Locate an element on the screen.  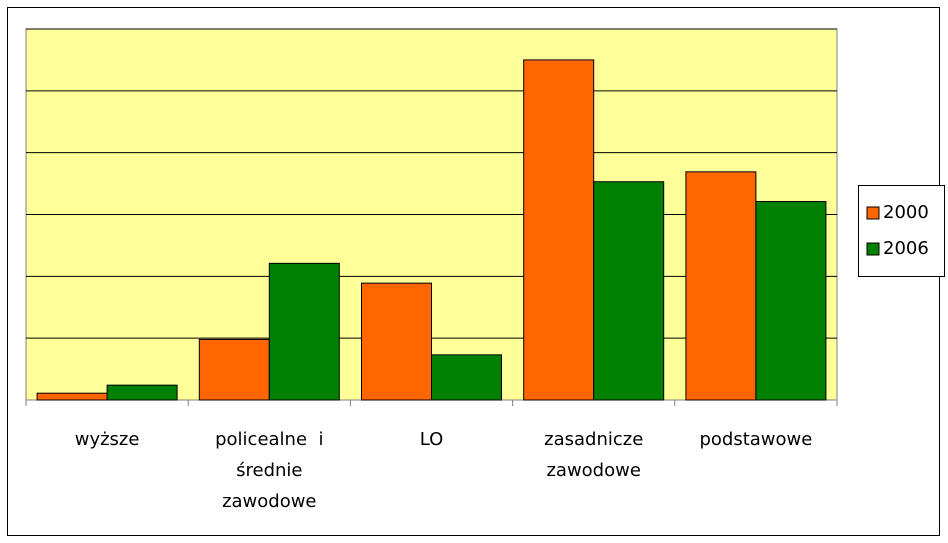
legend-label: 2000 is located at coordinates (906, 212).